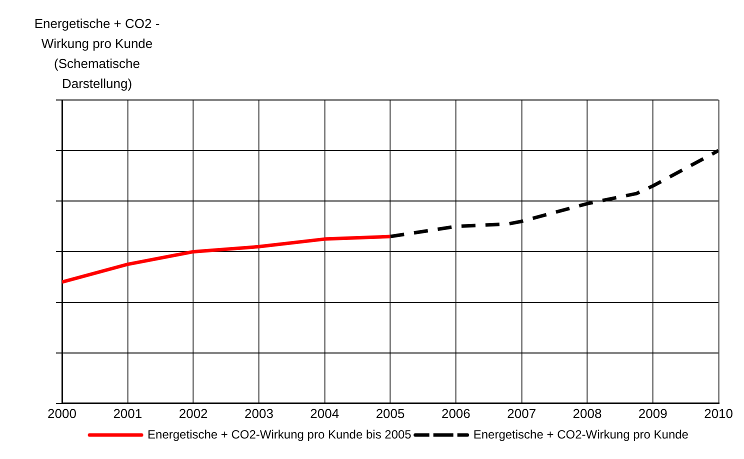 The width and height of the screenshot is (744, 459). Describe the element at coordinates (455, 413) in the screenshot. I see `x-tick-label: 2006` at that location.